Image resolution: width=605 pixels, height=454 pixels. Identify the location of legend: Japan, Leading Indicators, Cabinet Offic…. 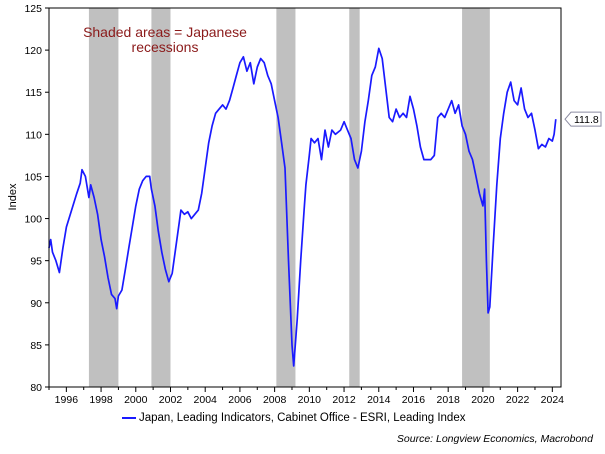
(293, 418).